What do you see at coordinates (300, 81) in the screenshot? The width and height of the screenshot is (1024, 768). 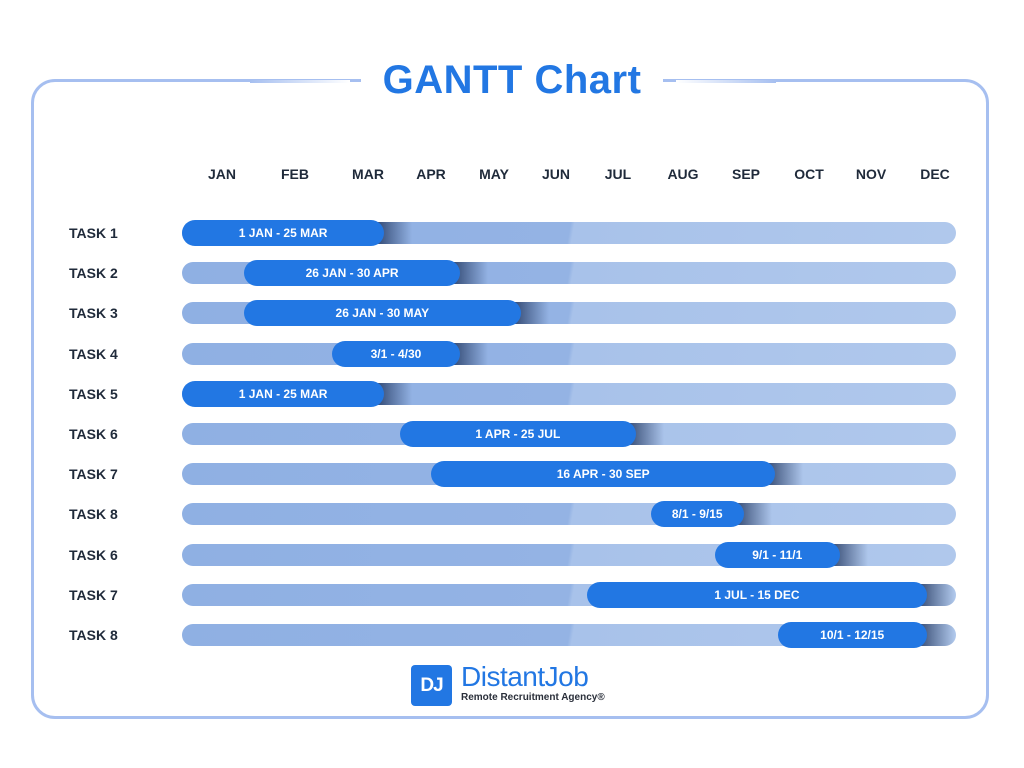 I see `title-divider-left` at bounding box center [300, 81].